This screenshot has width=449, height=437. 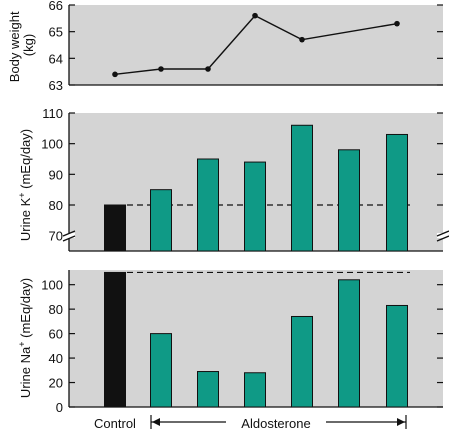 I want to click on y-tick-label-urine-na-40: 40, so click(x=56, y=358).